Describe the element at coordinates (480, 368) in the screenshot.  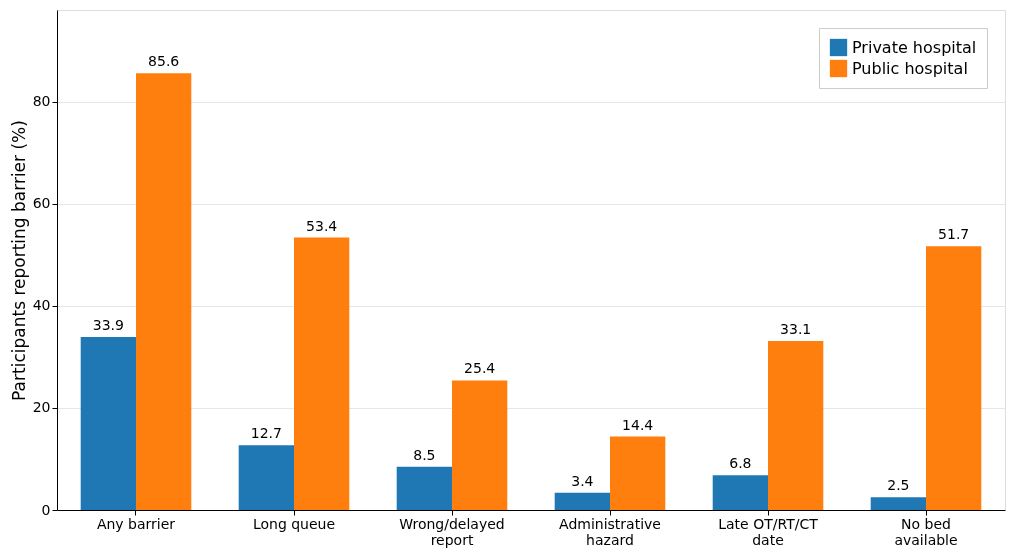
I see `data-label: 25.4` at that location.